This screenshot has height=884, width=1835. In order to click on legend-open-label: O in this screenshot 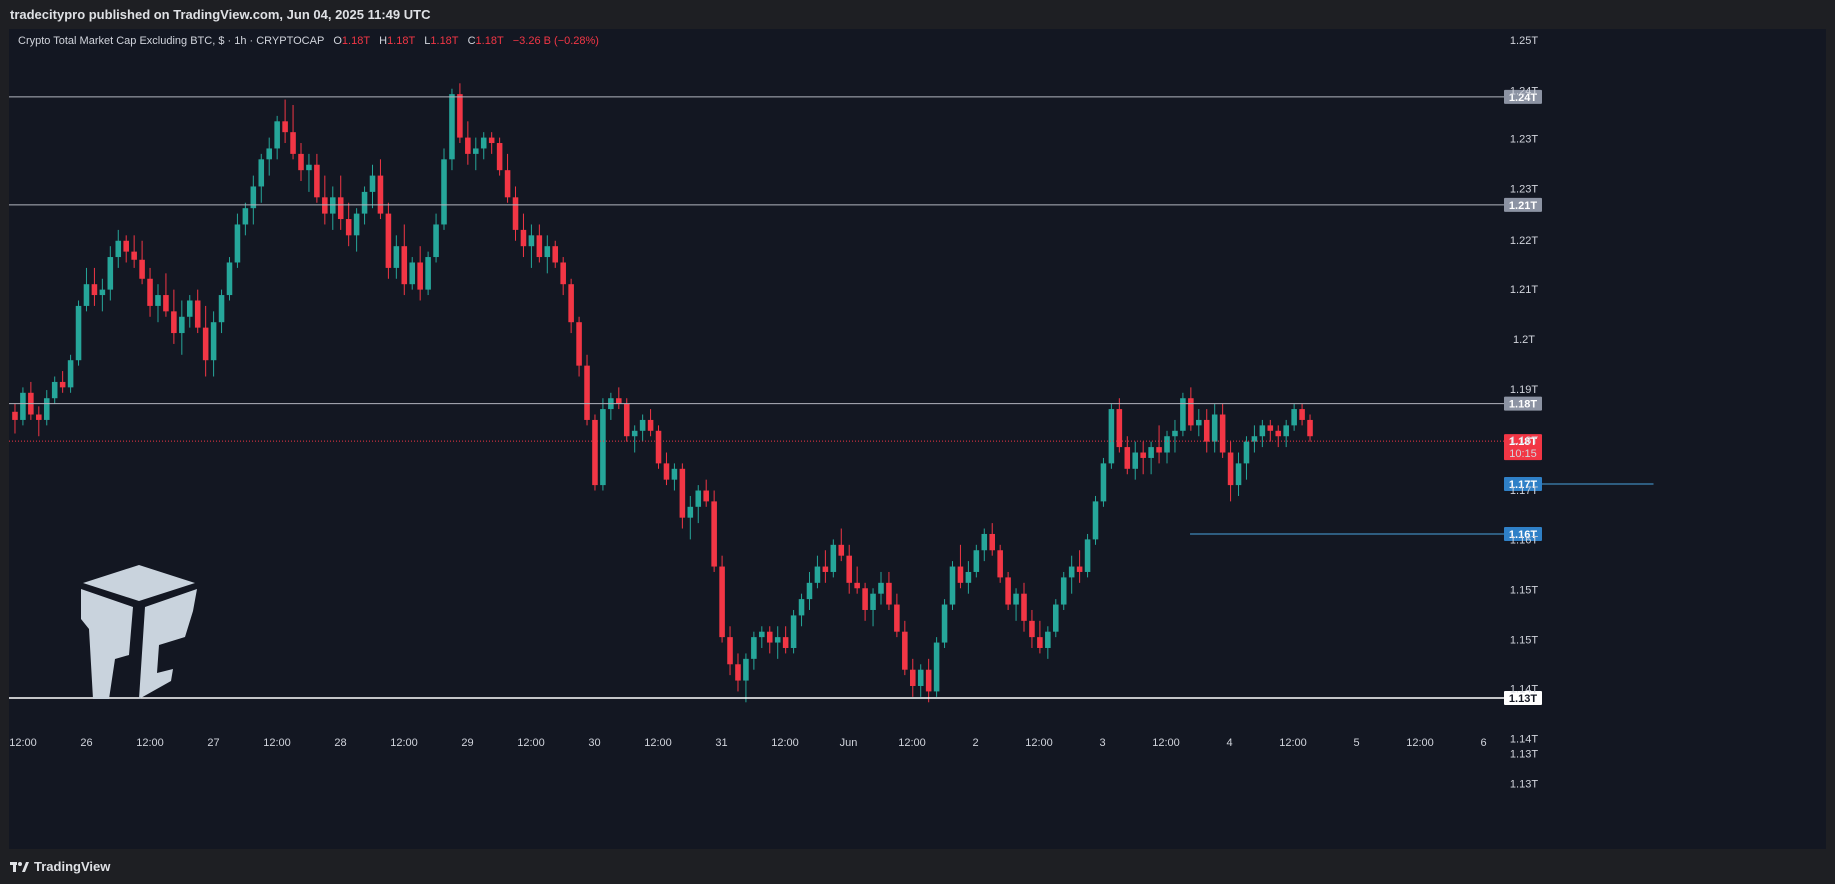, I will do `click(337, 41)`.